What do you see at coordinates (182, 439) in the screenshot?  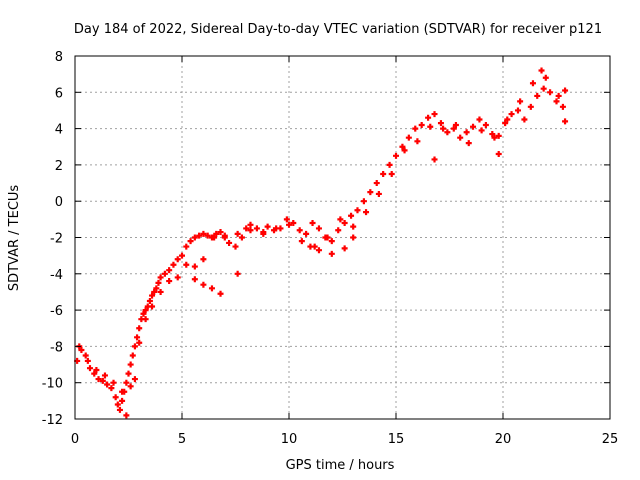 I see `x-tick-label: 5` at bounding box center [182, 439].